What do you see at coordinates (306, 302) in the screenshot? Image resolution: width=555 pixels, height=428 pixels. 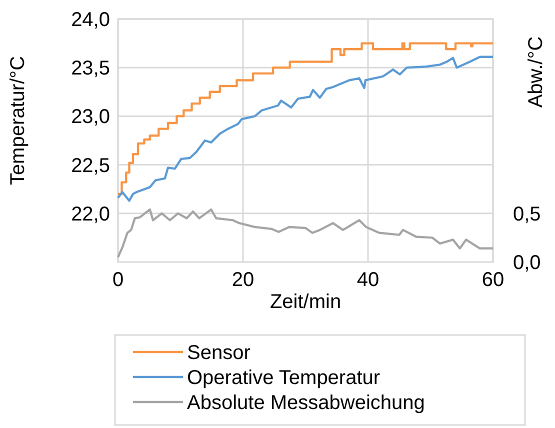 I see `x-axis-title: Zeit/min` at bounding box center [306, 302].